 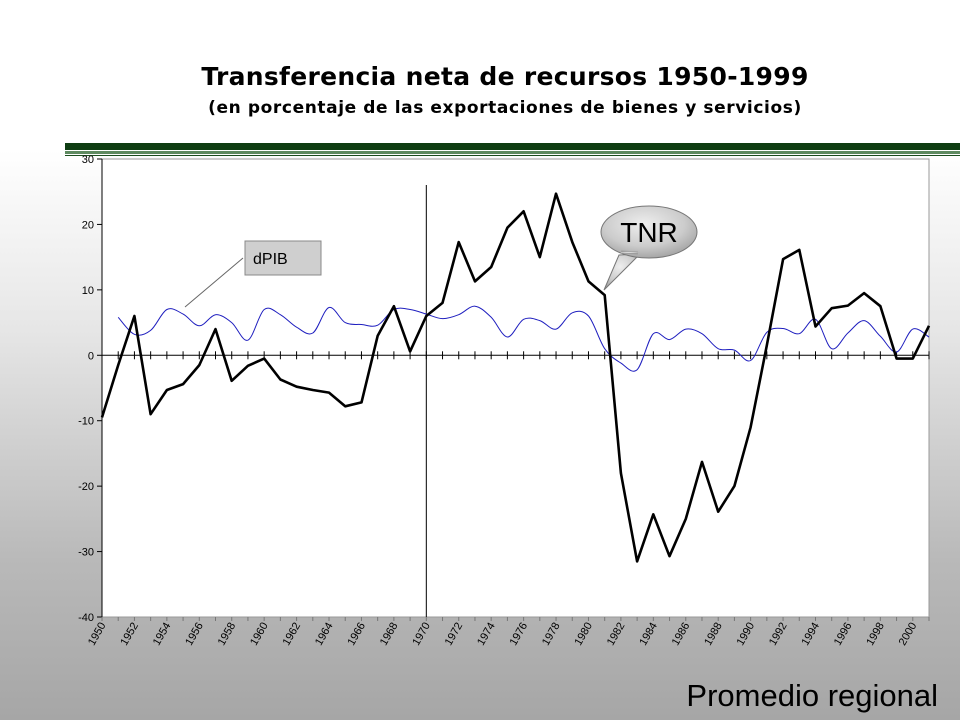 What do you see at coordinates (214, 282) in the screenshot?
I see `dpib-leader-line` at bounding box center [214, 282].